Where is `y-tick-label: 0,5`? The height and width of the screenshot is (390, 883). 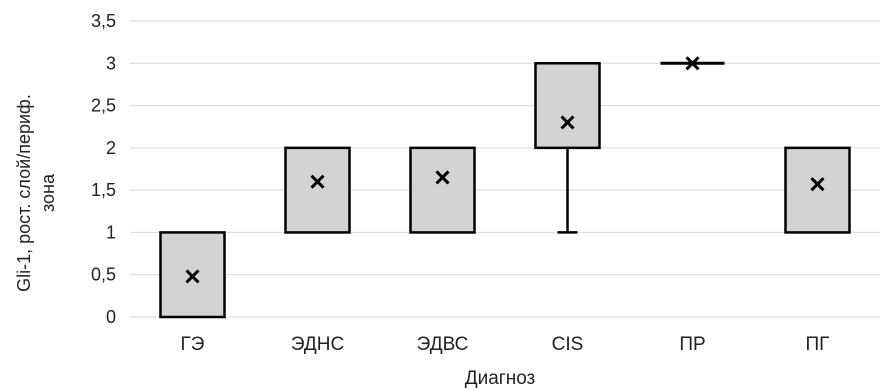
y-tick-label: 0,5 is located at coordinates (103, 275).